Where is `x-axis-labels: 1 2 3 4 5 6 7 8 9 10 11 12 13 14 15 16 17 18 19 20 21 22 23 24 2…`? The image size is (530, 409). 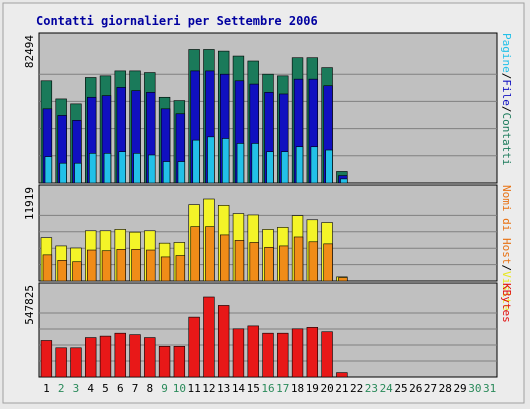 x-axis-labels: 1 2 3 4 5 6 7 8 9 10 11 12 13 14 15 16 17 18 19 20 21 22 23 24 2… is located at coordinates (269, 388).